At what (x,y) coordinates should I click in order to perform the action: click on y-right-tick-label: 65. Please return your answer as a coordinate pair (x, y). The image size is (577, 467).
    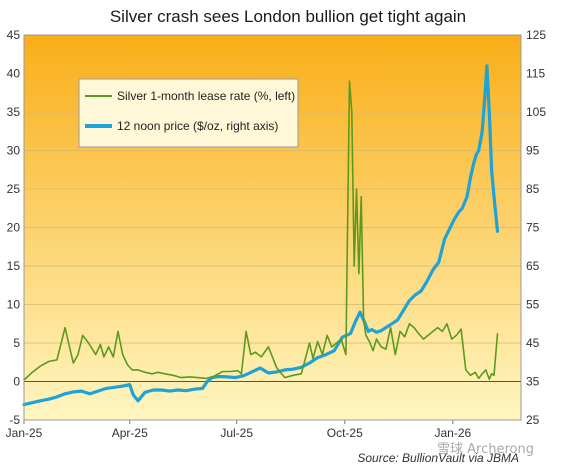
    Looking at the image, I should click on (533, 266).